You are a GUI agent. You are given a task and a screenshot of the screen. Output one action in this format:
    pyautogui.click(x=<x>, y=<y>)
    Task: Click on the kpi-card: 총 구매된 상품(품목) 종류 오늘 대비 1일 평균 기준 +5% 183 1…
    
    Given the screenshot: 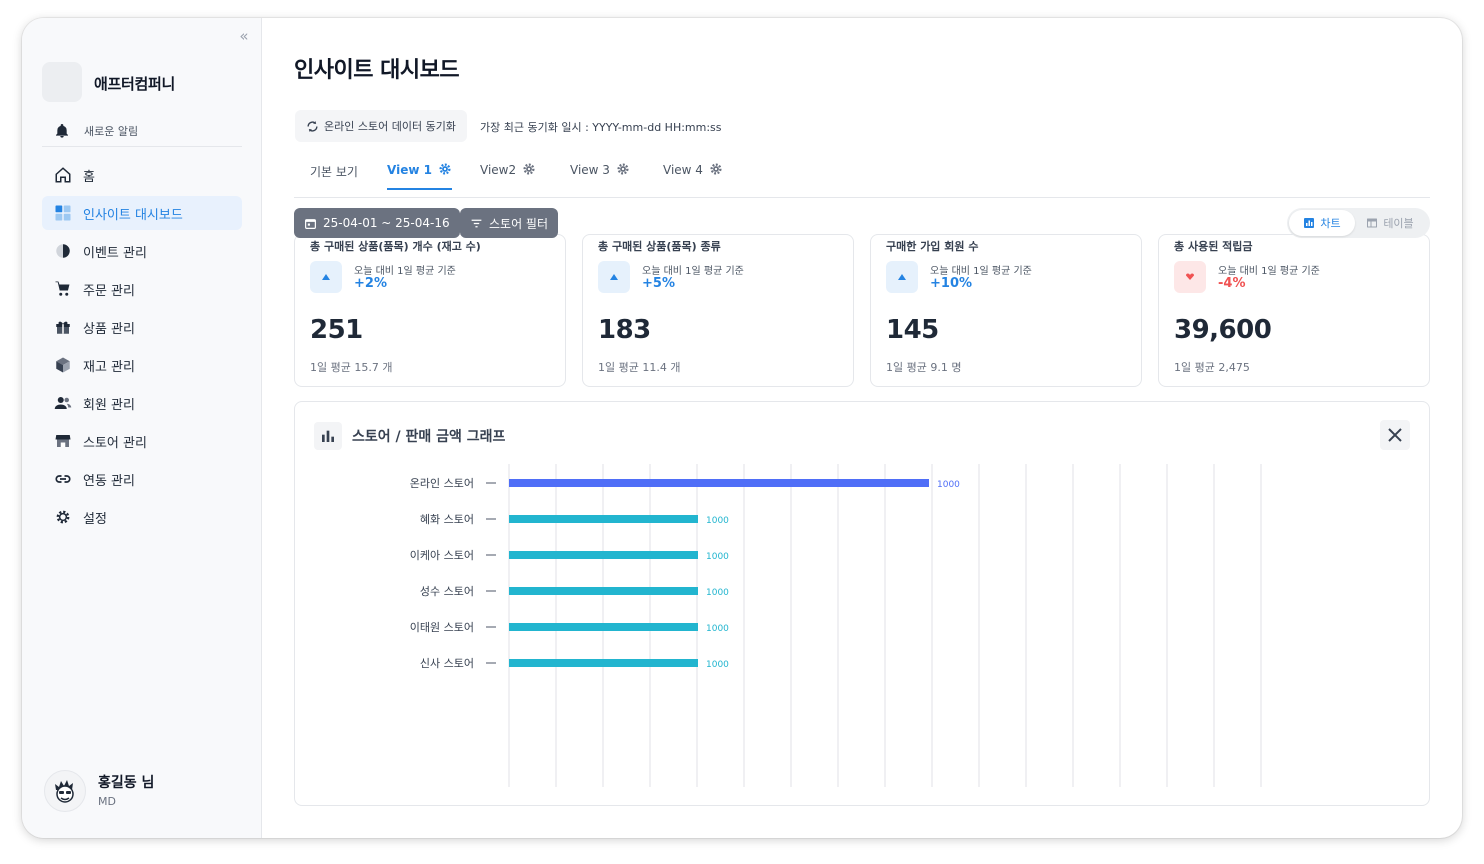 What is the action you would take?
    pyautogui.click(x=718, y=310)
    